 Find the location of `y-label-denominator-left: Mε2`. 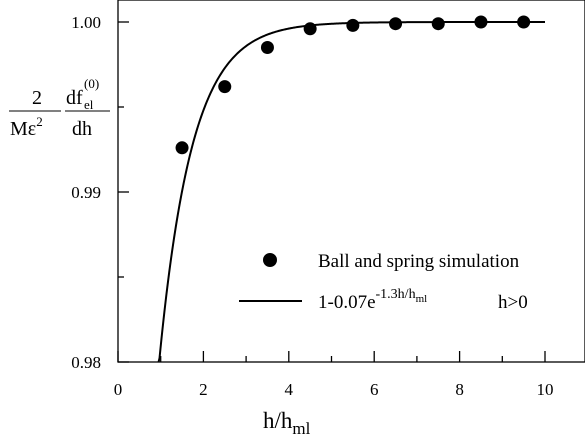

y-label-denominator-left: Mε2 is located at coordinates (26, 127).